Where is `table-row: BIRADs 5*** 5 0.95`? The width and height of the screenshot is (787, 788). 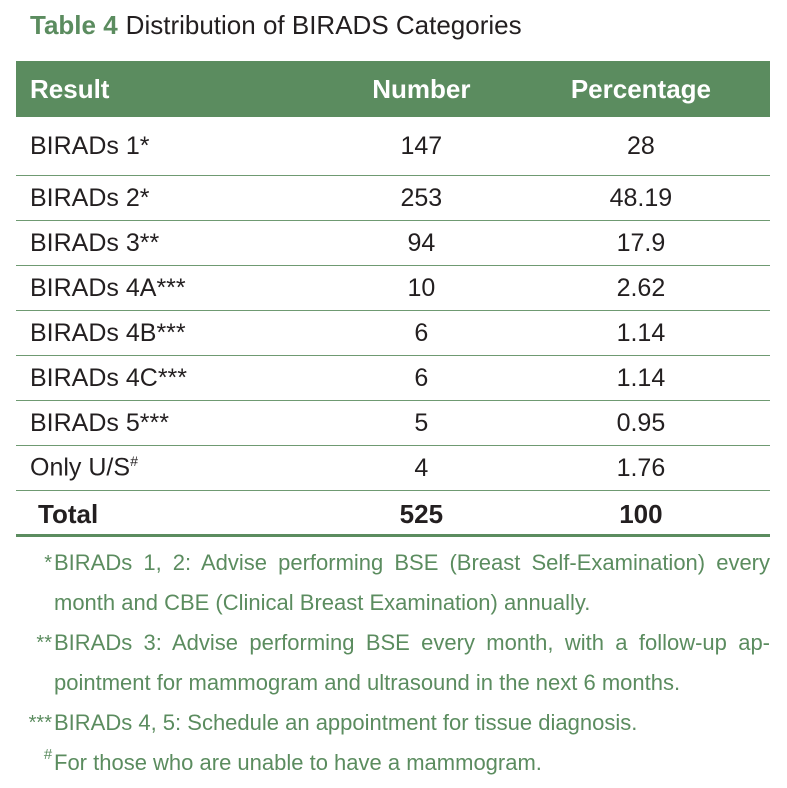 table-row: BIRADs 5*** 5 0.95 is located at coordinates (393, 423).